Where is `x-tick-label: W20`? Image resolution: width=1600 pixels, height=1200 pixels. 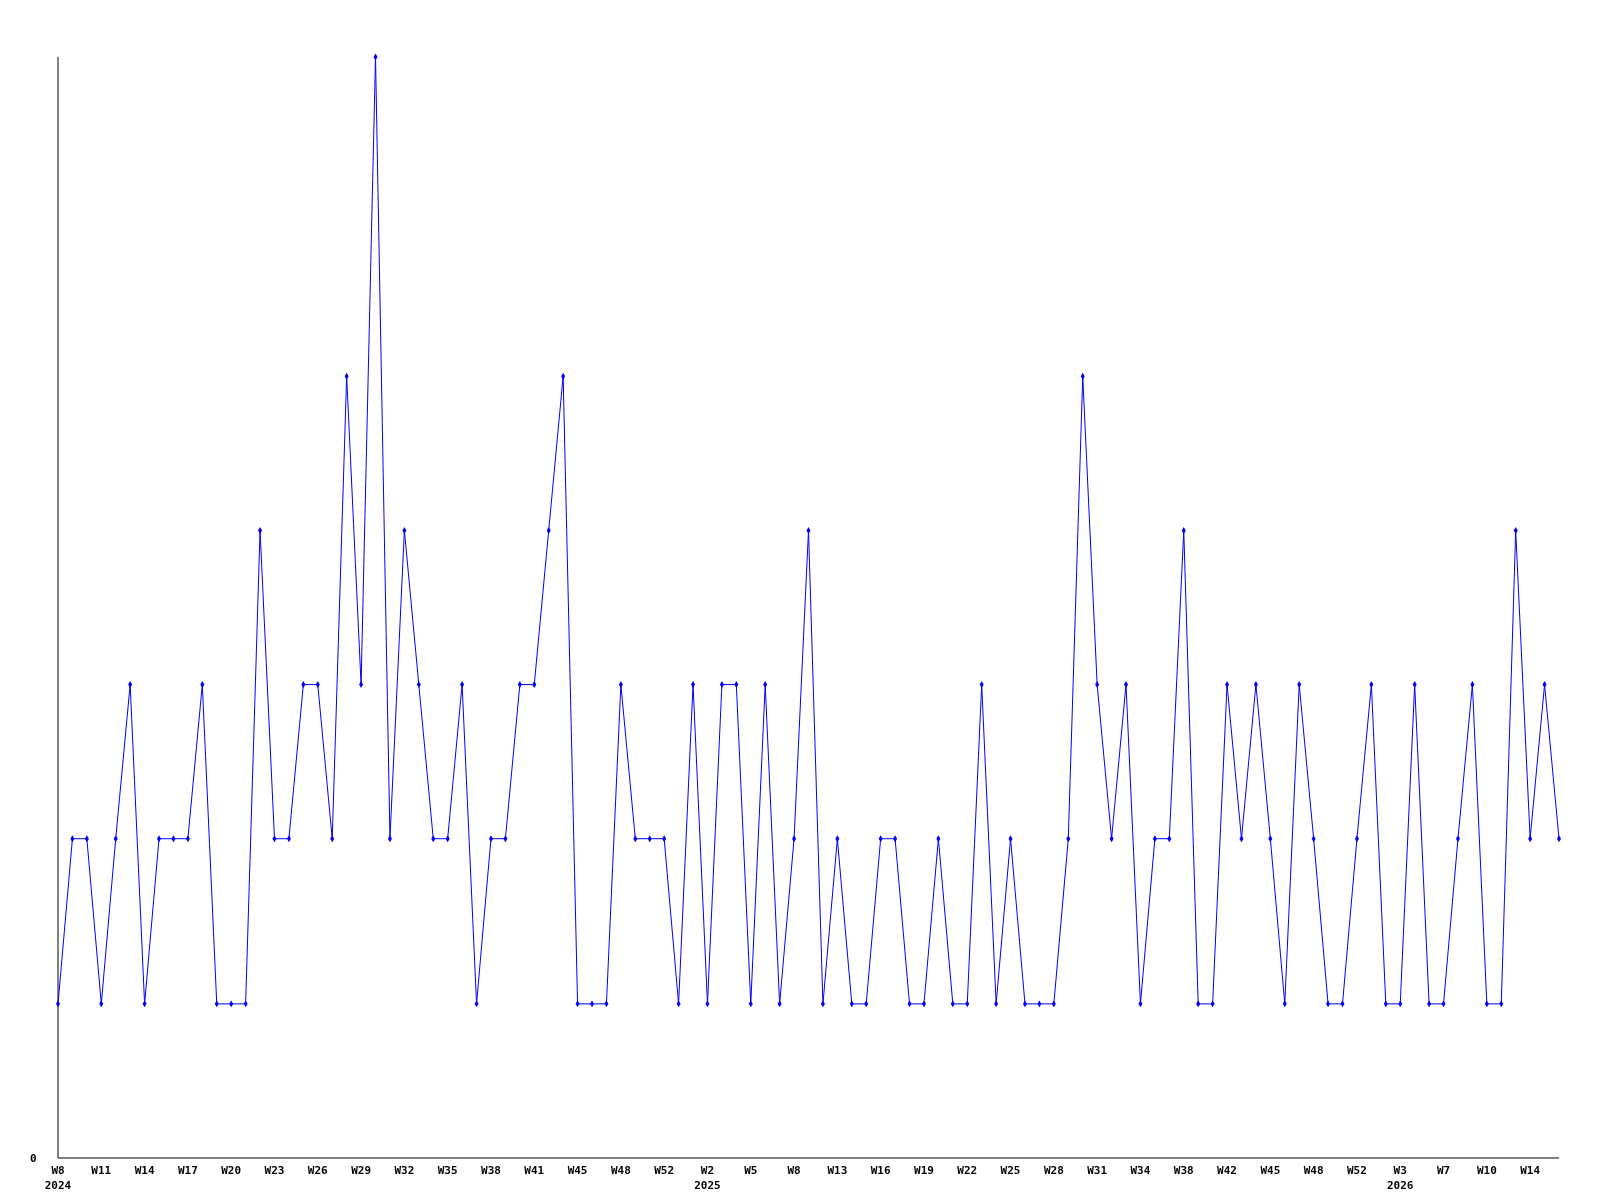 x-tick-label: W20 is located at coordinates (231, 1170).